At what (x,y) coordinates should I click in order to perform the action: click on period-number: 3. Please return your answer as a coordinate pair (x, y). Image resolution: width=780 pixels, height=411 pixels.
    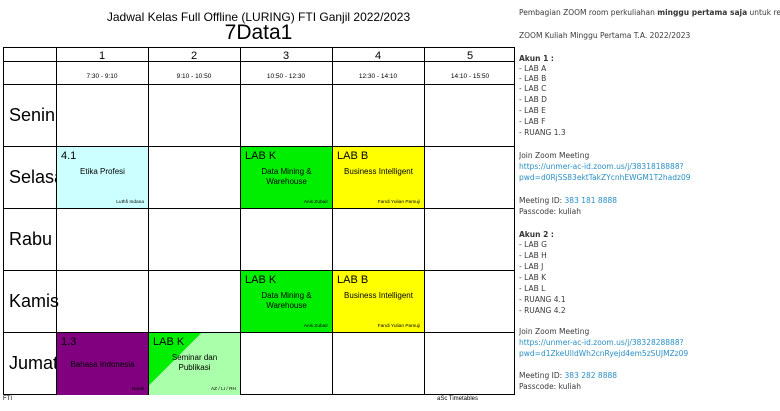
    Looking at the image, I should click on (286, 56).